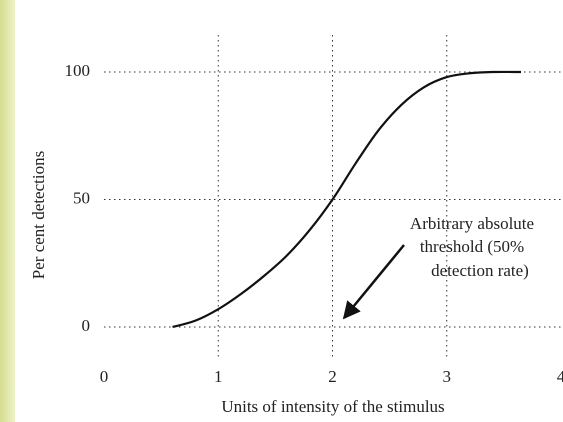  Describe the element at coordinates (472, 223) in the screenshot. I see `annotation: Arbitrary absolute` at that location.